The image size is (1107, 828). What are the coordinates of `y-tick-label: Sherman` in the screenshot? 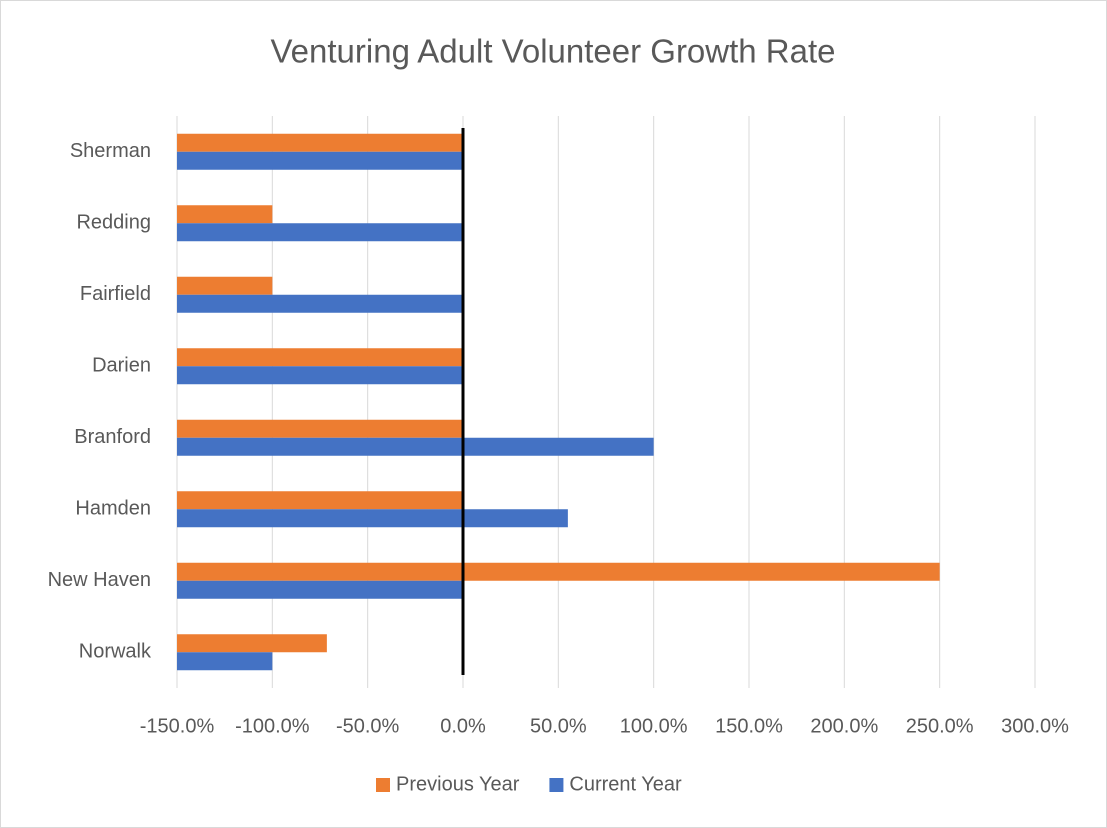 It's located at (110, 151).